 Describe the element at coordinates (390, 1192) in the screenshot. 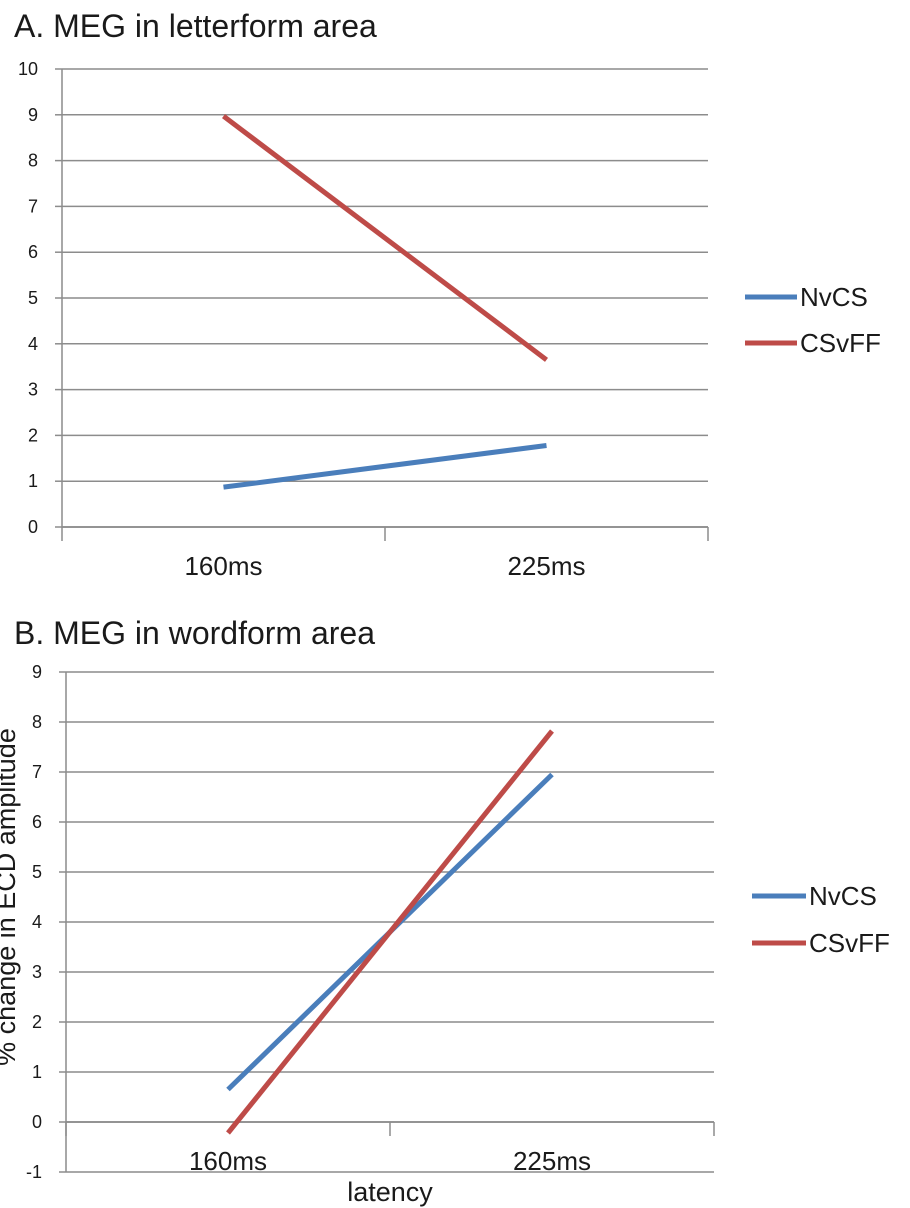

I see `x-axis-title: latency` at that location.